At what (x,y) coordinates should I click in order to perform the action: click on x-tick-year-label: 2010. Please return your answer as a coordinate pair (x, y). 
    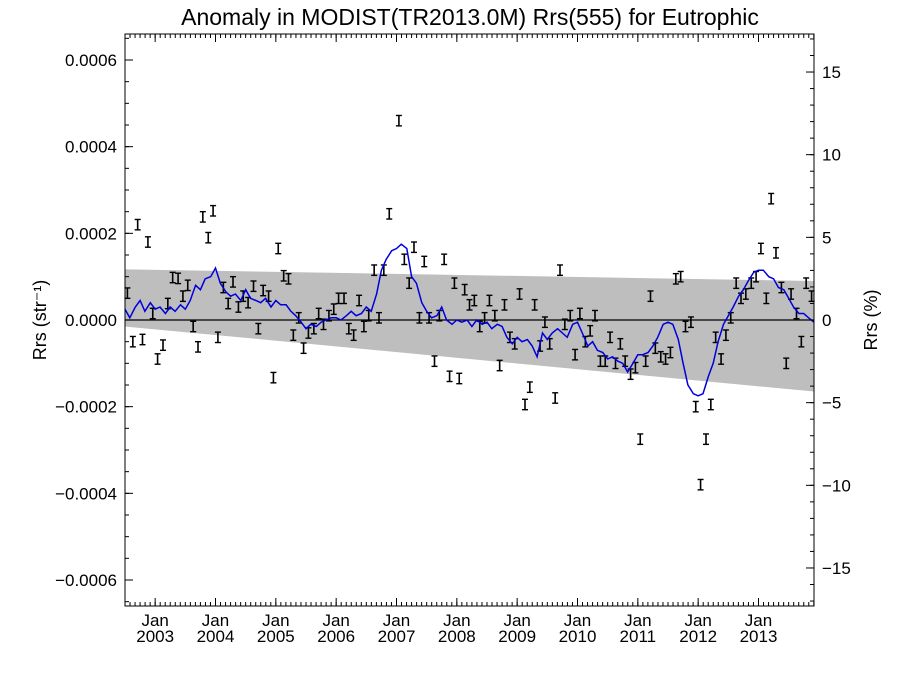
    Looking at the image, I should click on (578, 636).